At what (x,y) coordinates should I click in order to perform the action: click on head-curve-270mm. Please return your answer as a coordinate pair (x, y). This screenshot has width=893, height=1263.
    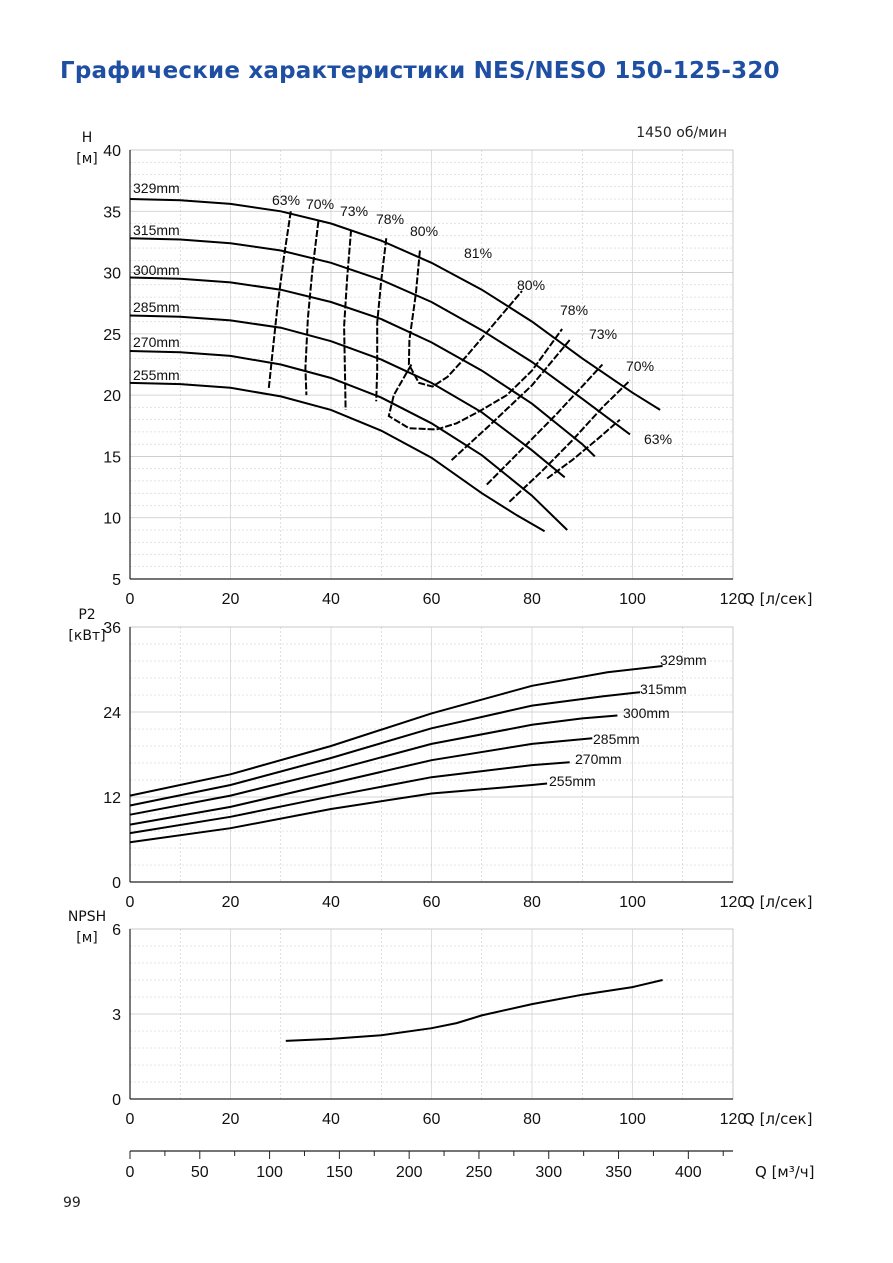
    Looking at the image, I should click on (348, 440).